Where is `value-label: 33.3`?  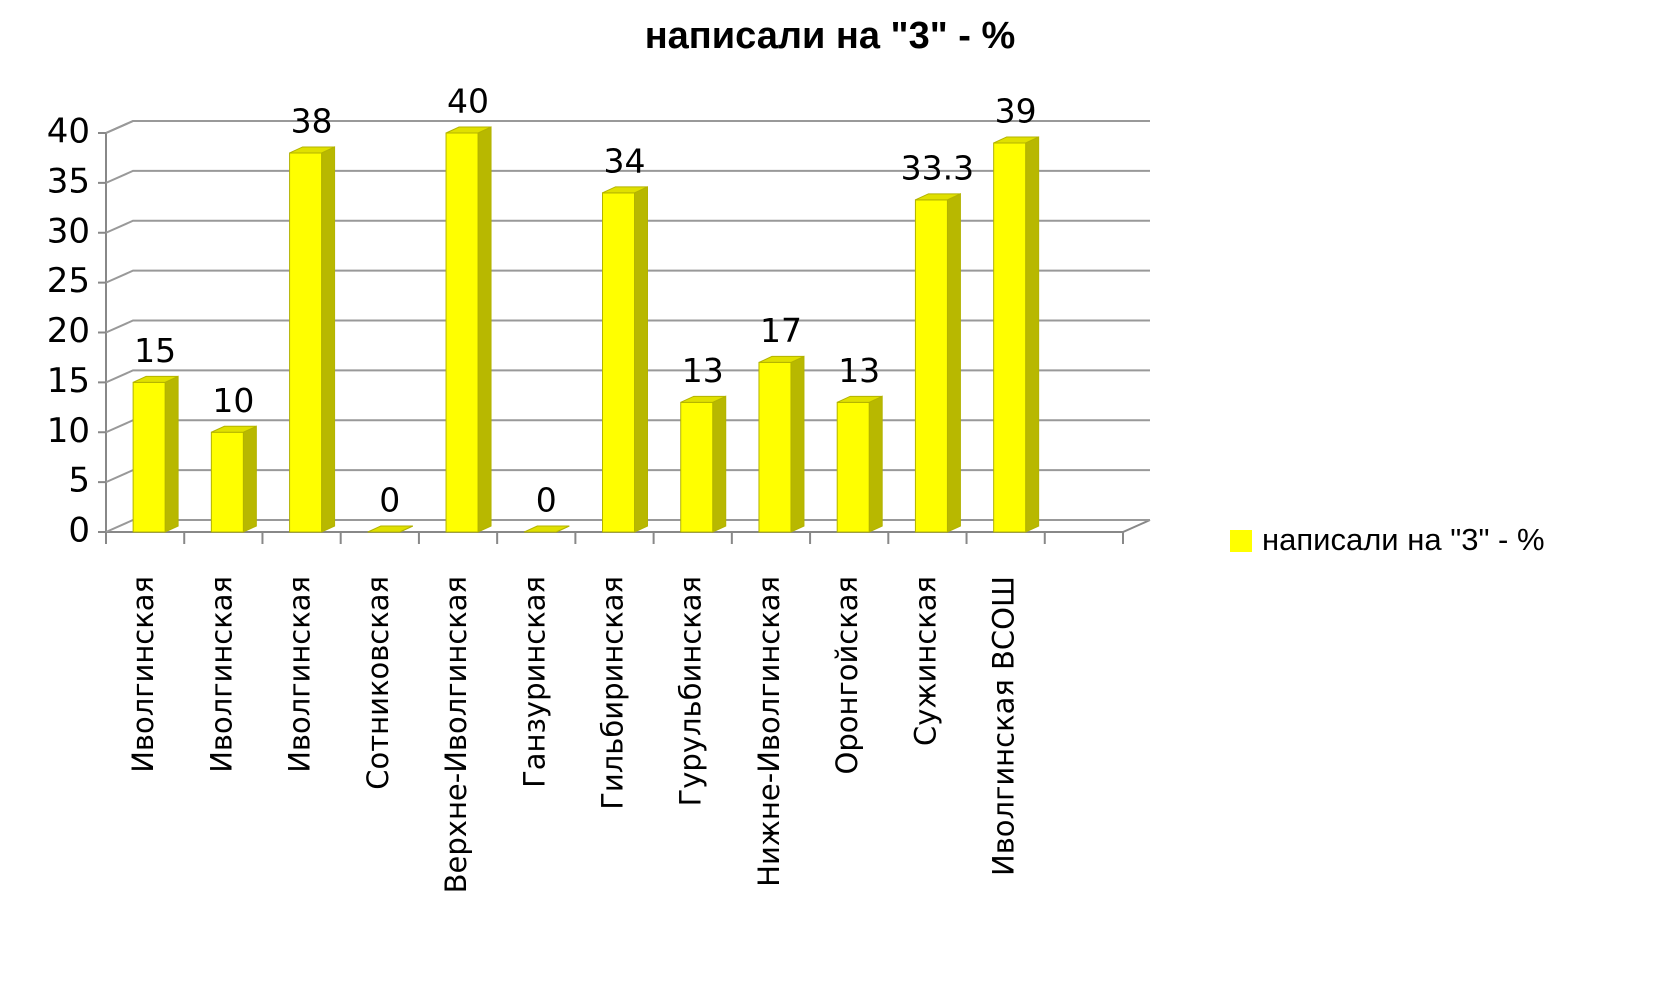
value-label: 33.3 is located at coordinates (937, 167).